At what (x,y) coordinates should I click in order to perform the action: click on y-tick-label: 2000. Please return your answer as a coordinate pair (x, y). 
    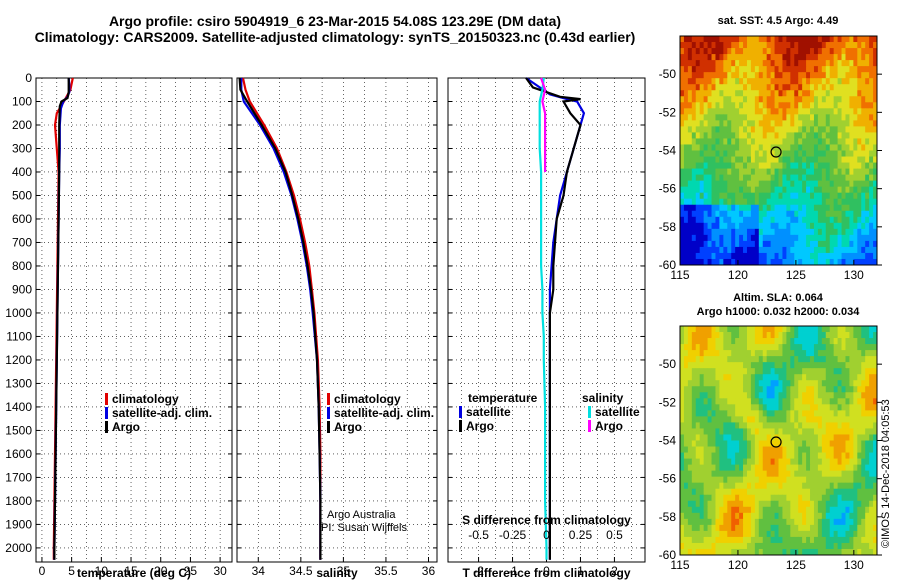
    Looking at the image, I should click on (18, 548).